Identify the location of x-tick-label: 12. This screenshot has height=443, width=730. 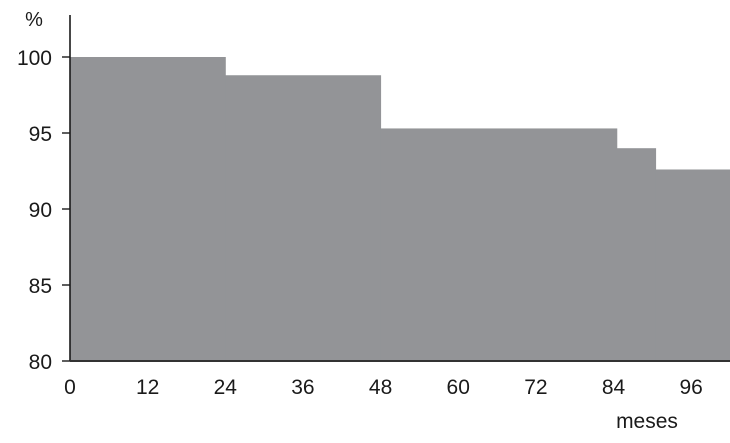
(147, 387).